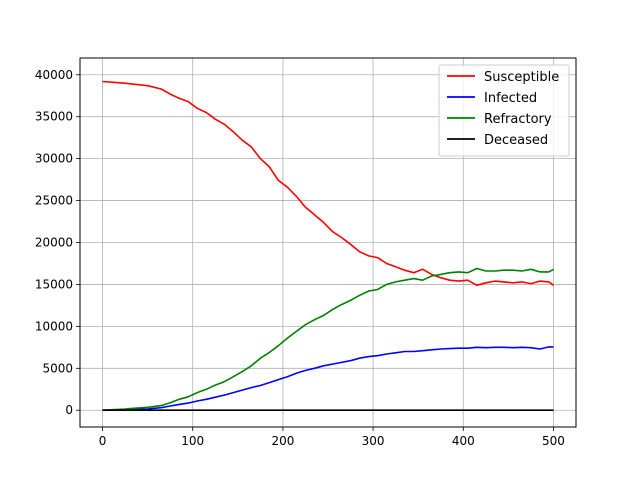  Describe the element at coordinates (328, 378) in the screenshot. I see `series-line-infected` at that location.